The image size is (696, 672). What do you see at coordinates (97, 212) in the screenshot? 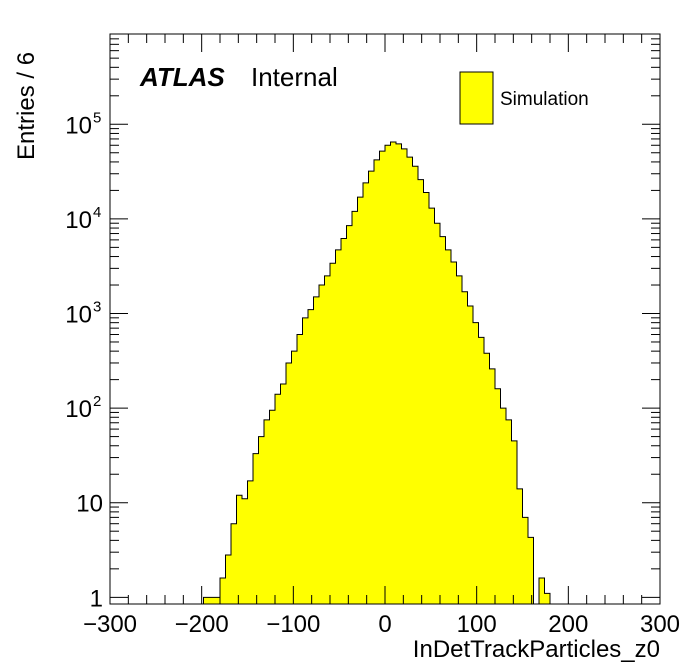
I see `svg-text: 4` at bounding box center [97, 212].